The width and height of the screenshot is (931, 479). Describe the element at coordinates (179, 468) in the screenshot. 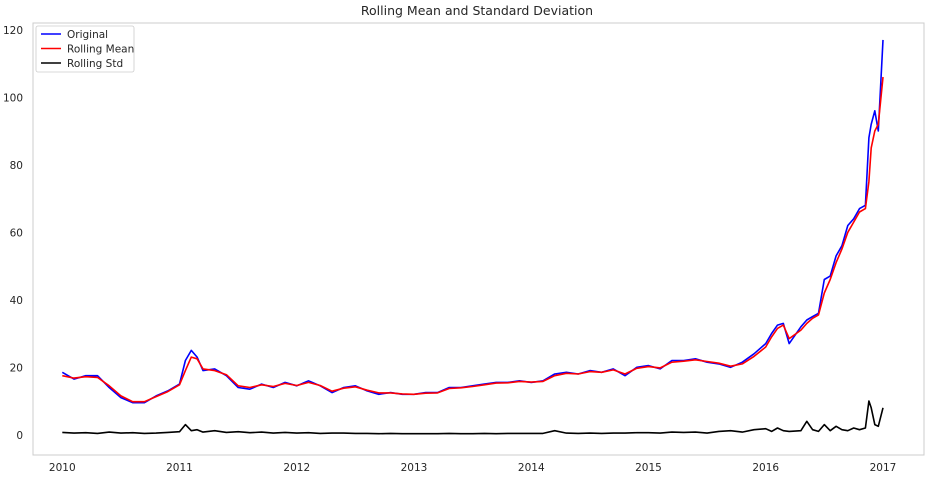

I see `x-tick-label: 2011` at that location.